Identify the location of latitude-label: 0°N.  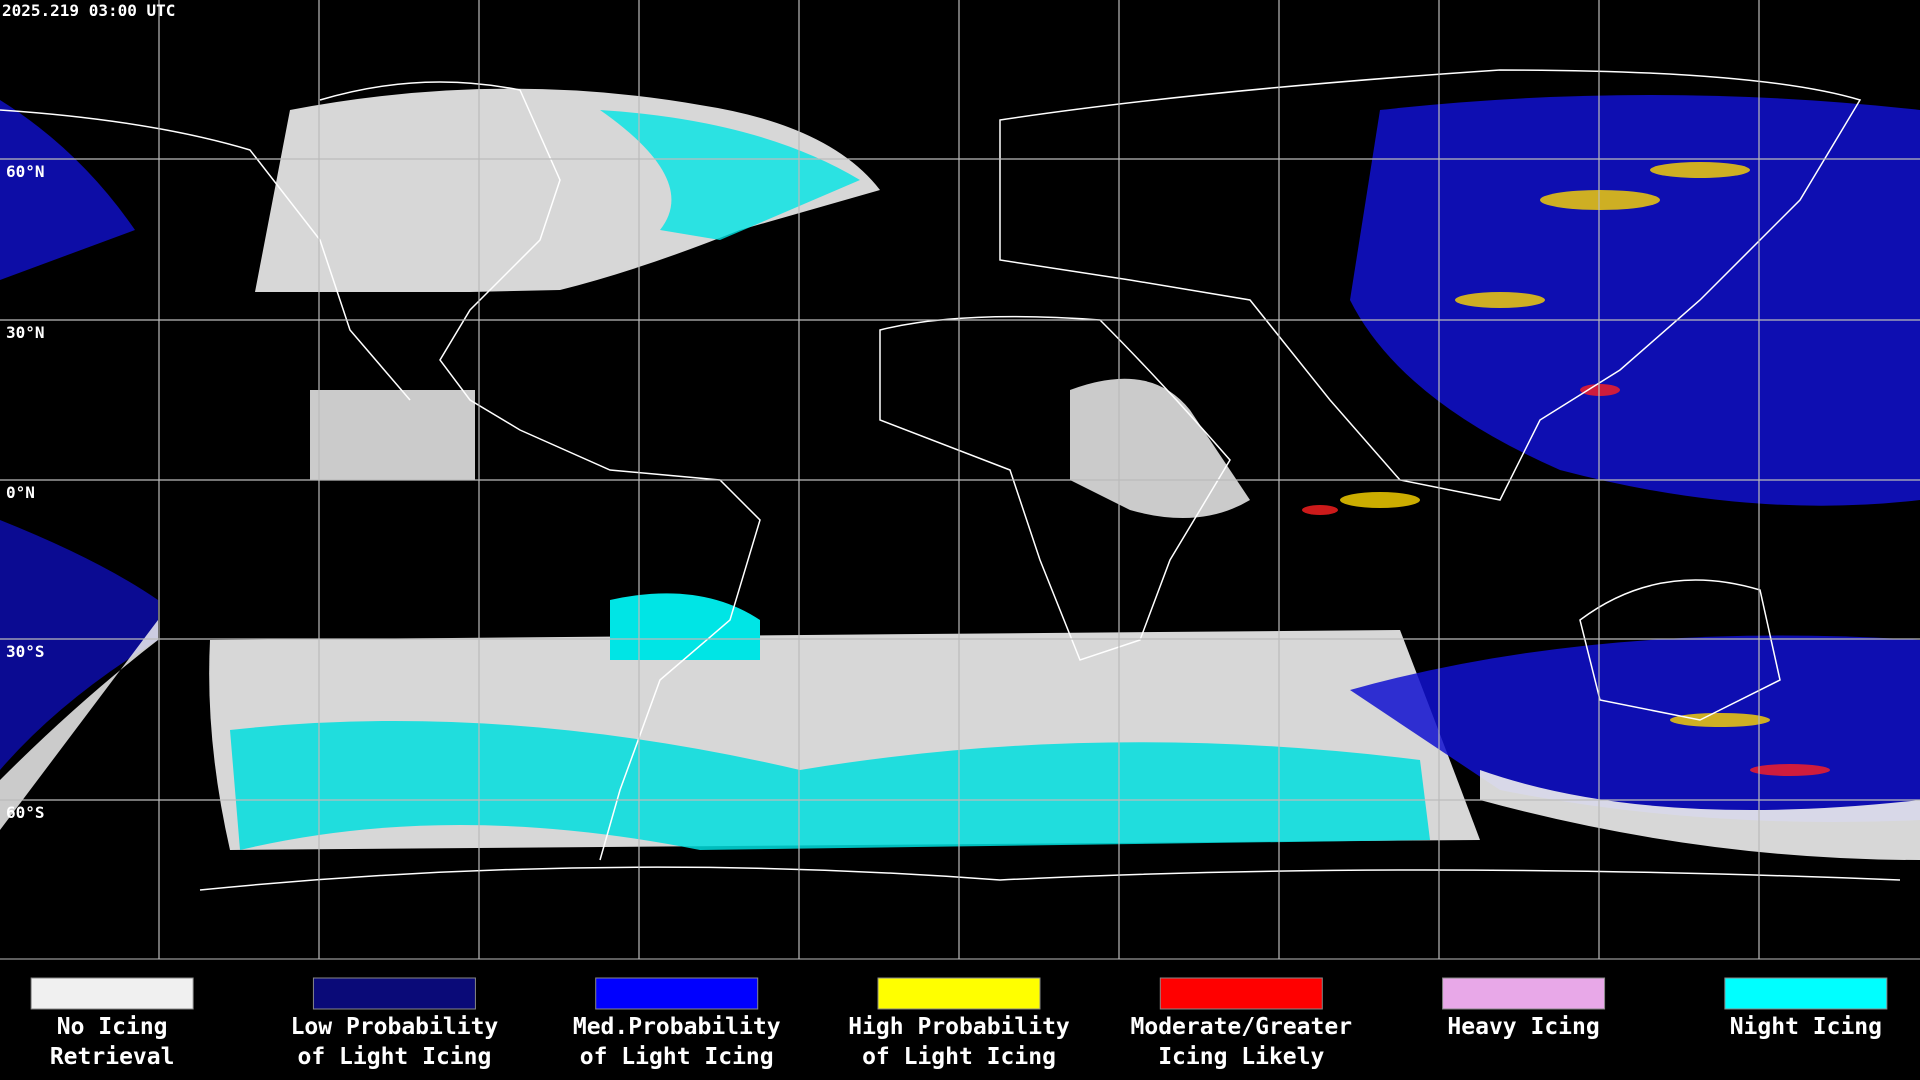
(20, 492).